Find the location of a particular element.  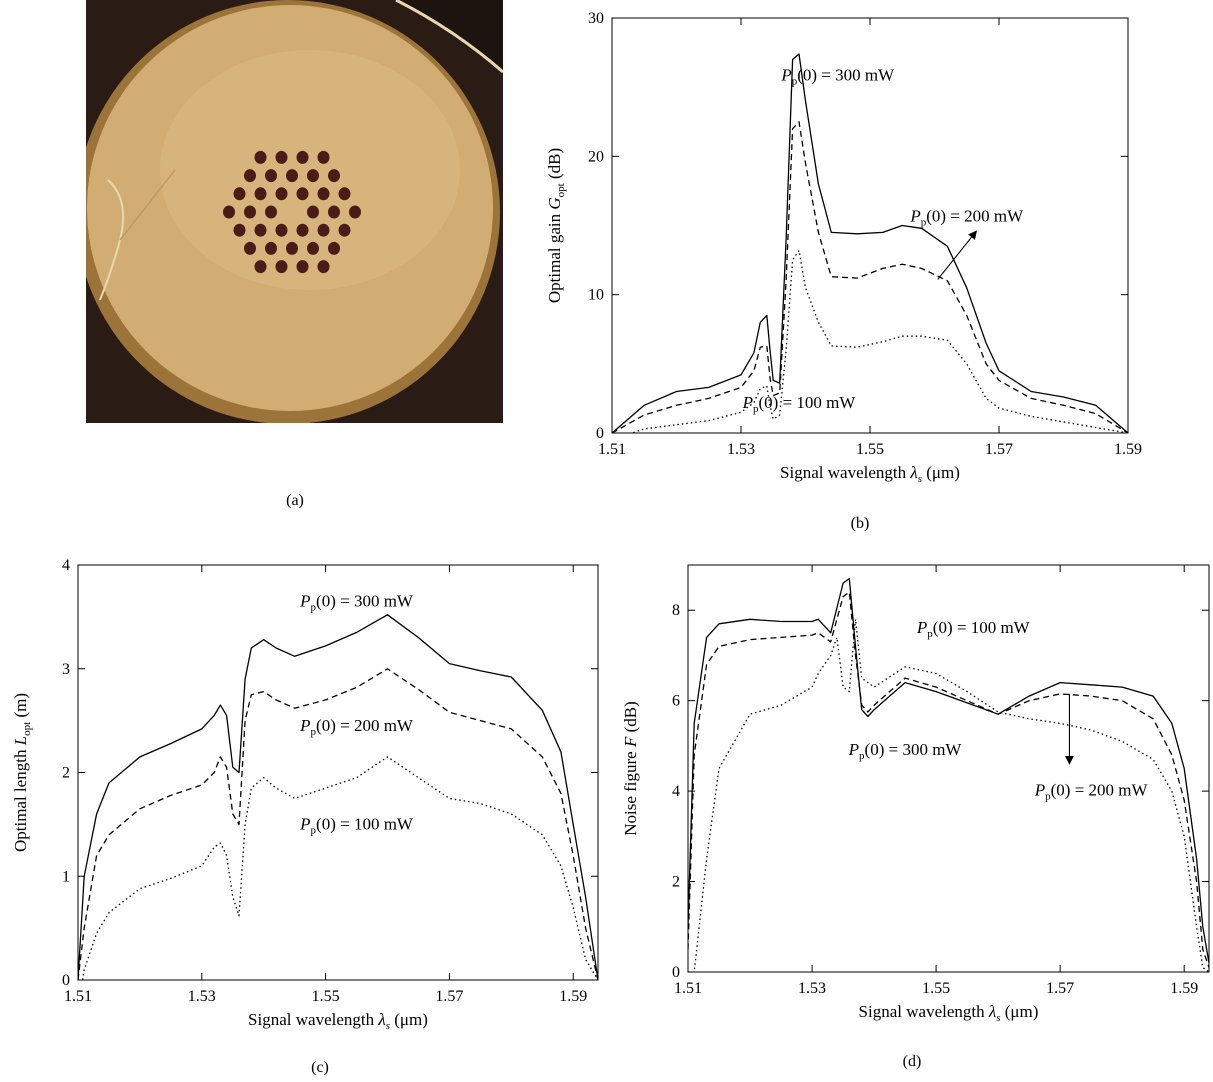

photo-corner-shadow is located at coordinates (451, 35).